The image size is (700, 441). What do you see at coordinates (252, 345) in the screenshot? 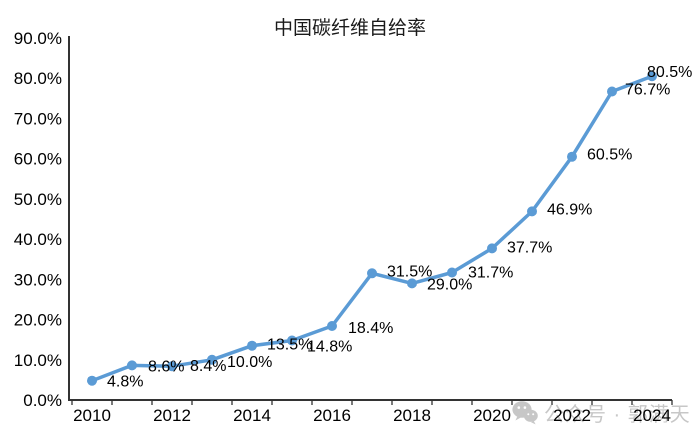
I see `data-point-2014` at bounding box center [252, 345].